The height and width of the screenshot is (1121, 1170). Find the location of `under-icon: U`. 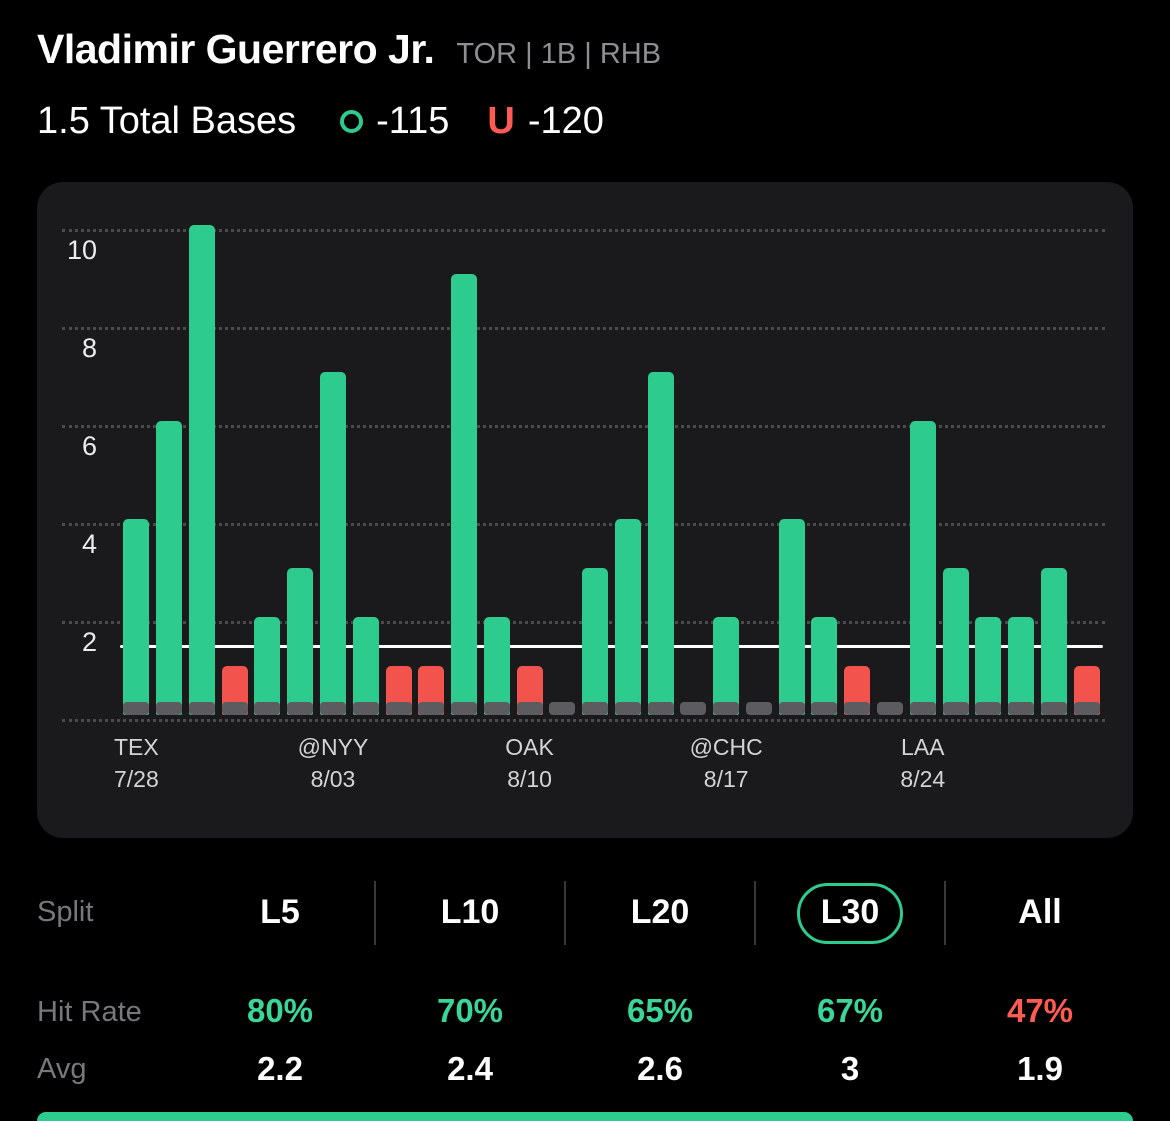

under-icon: U is located at coordinates (501, 121).